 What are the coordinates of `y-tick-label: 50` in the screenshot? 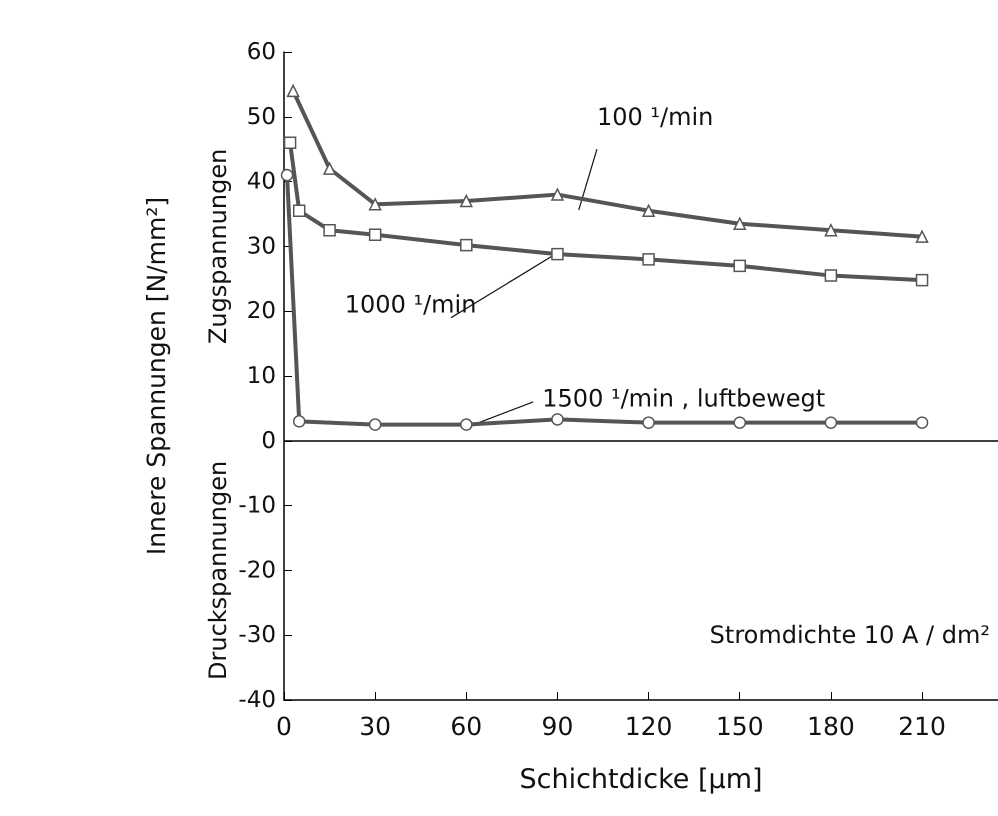 It's located at (261, 117).